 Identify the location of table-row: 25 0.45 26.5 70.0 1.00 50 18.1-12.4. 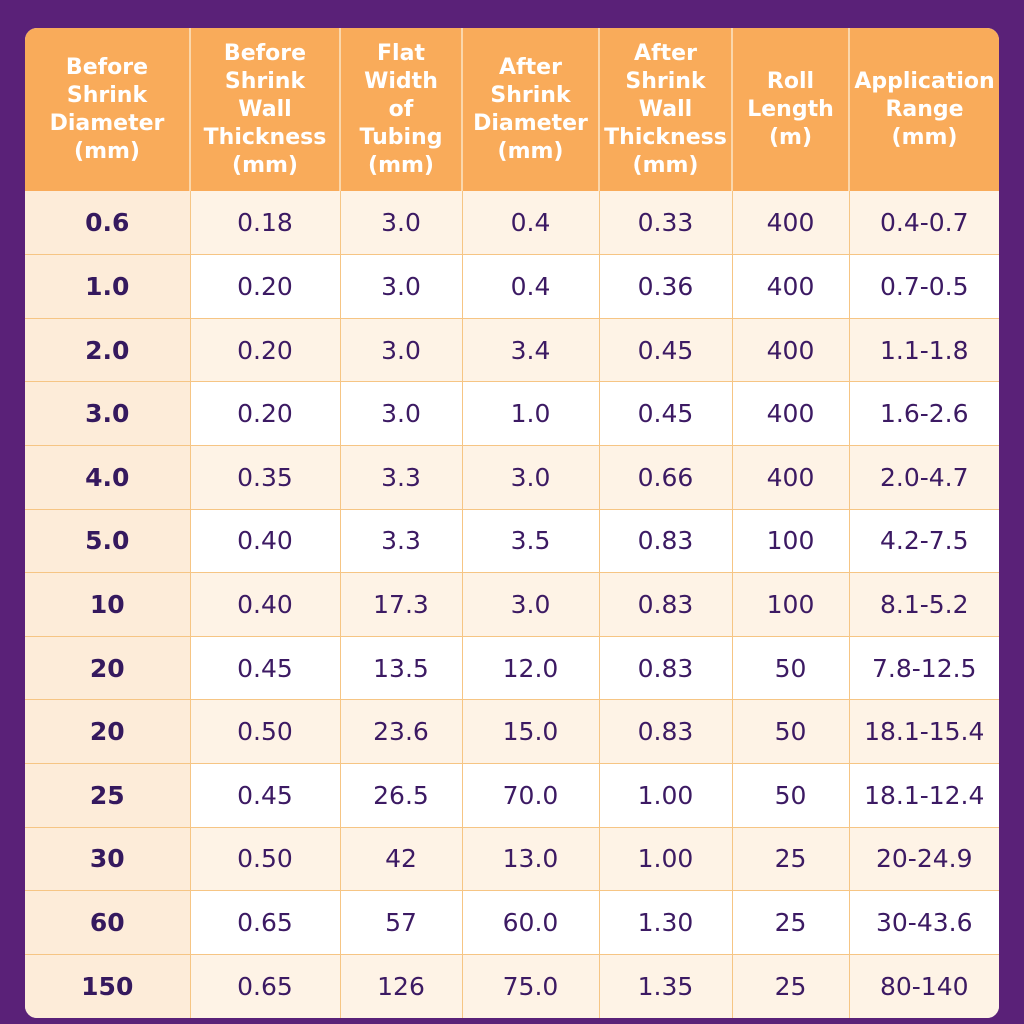
(512, 795).